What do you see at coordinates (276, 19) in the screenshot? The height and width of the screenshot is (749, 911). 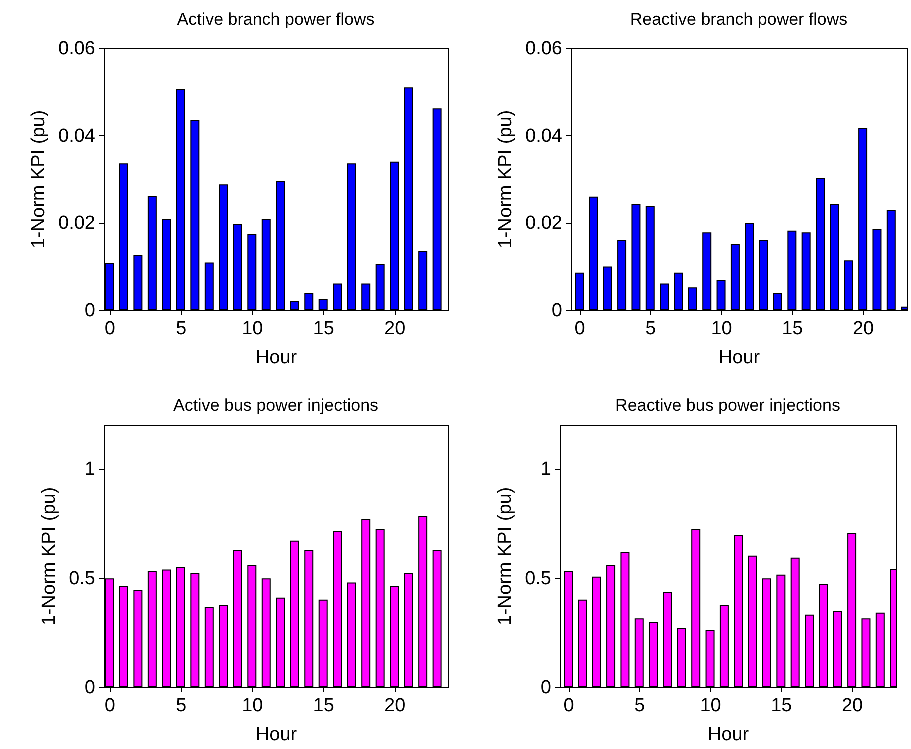 I see `chart-title: Active branch power flows` at bounding box center [276, 19].